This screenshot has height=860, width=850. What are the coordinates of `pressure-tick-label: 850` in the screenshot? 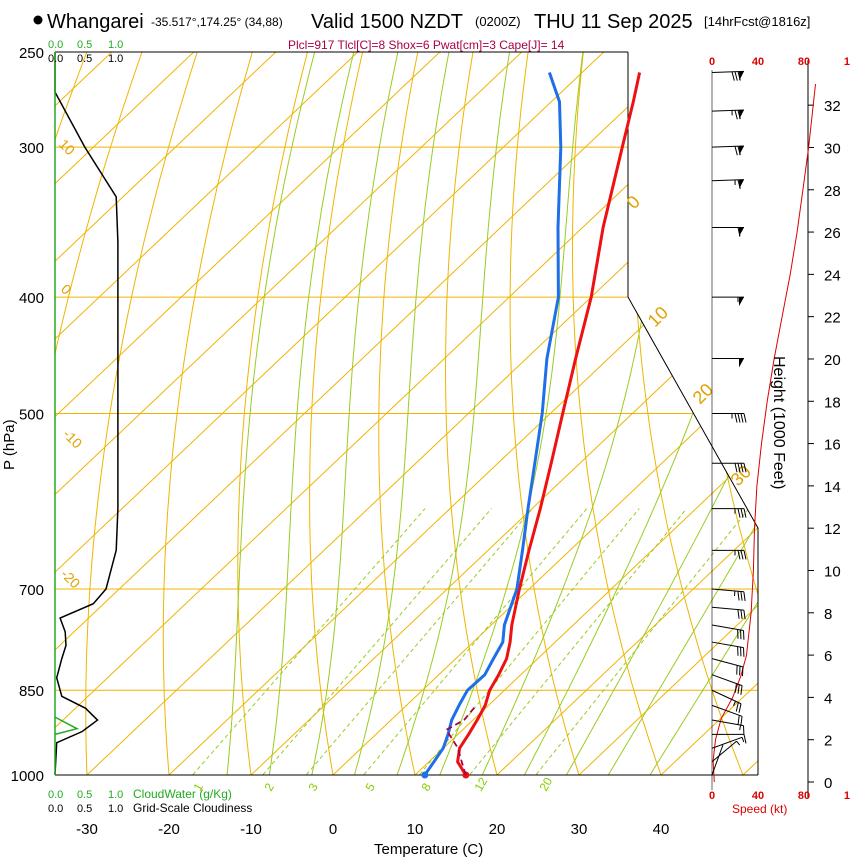 It's located at (31, 691).